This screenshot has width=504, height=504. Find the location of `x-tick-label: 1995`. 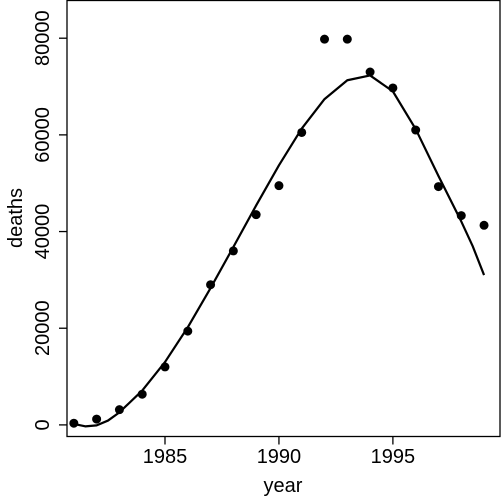

x-tick-label: 1995 is located at coordinates (393, 457).